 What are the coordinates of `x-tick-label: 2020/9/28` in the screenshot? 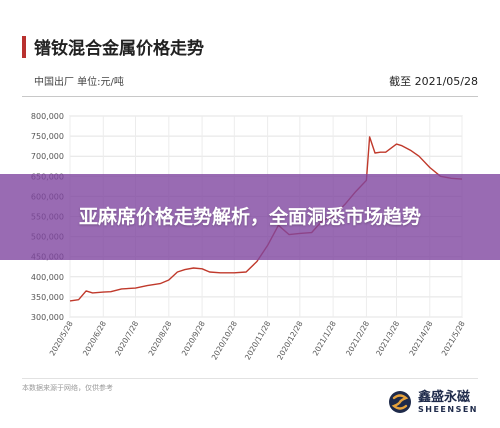 It's located at (193, 338).